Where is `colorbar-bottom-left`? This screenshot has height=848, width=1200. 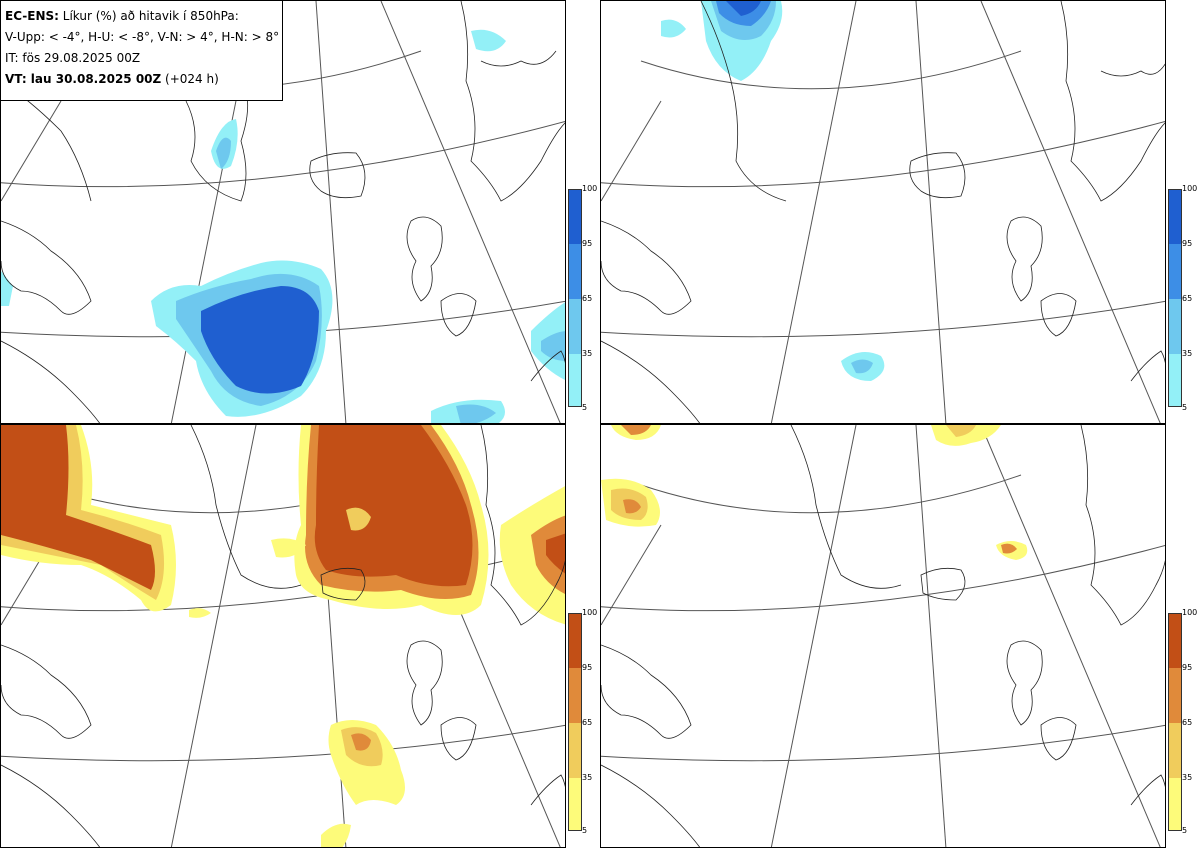
colorbar-bottom-left is located at coordinates (575, 722).